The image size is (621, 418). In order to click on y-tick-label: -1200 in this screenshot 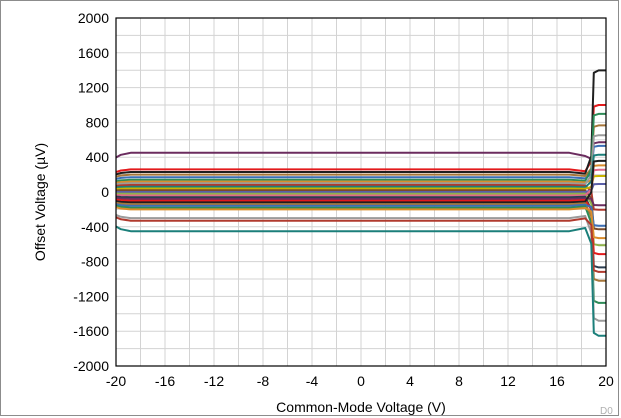, I will do `click(91, 296)`.